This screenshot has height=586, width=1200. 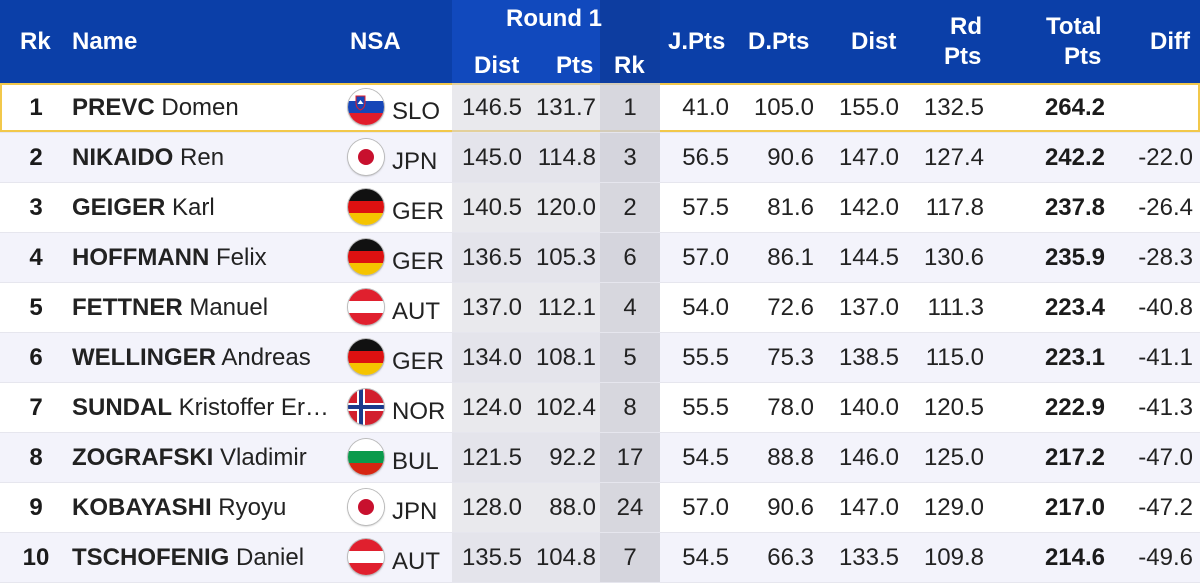 What do you see at coordinates (415, 461) in the screenshot?
I see `nsa-code: BUL` at bounding box center [415, 461].